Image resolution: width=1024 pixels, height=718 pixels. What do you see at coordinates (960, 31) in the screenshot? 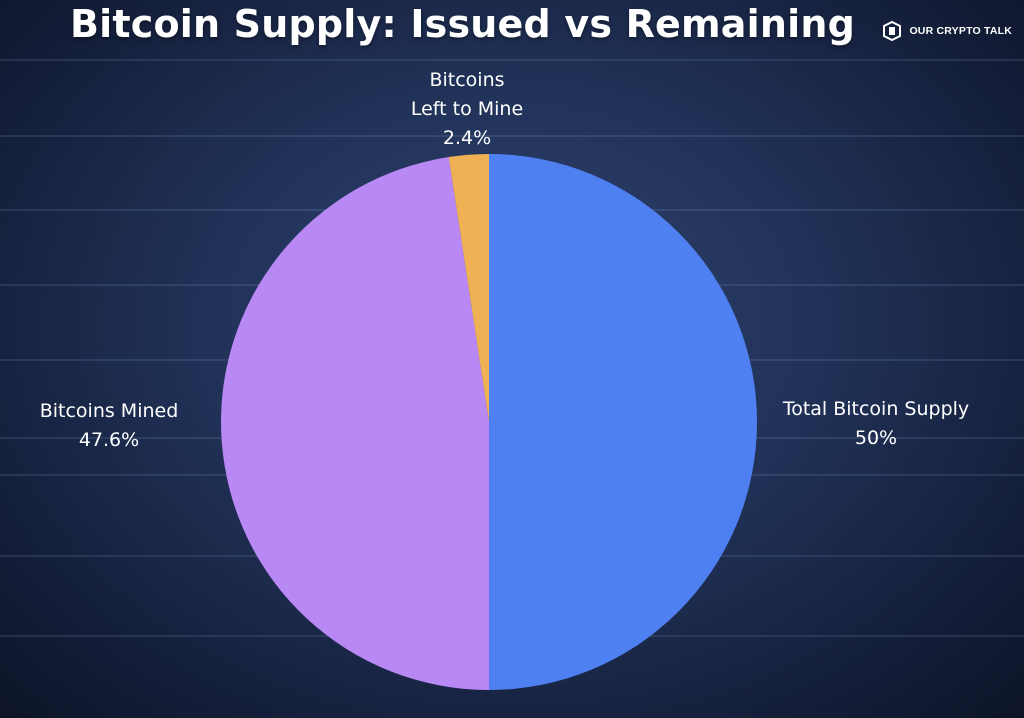
I see `brand-name: OUR CRYPTO TALK` at bounding box center [960, 31].